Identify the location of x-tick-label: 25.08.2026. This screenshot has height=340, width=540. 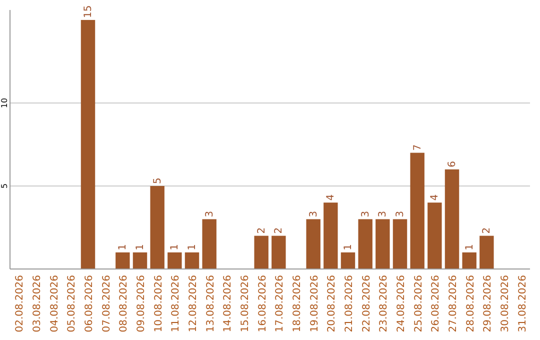
(418, 303).